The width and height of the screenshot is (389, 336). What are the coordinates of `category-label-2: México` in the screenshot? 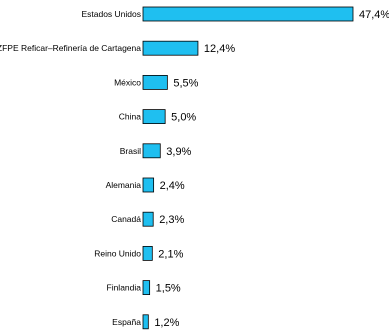 It's located at (127, 82).